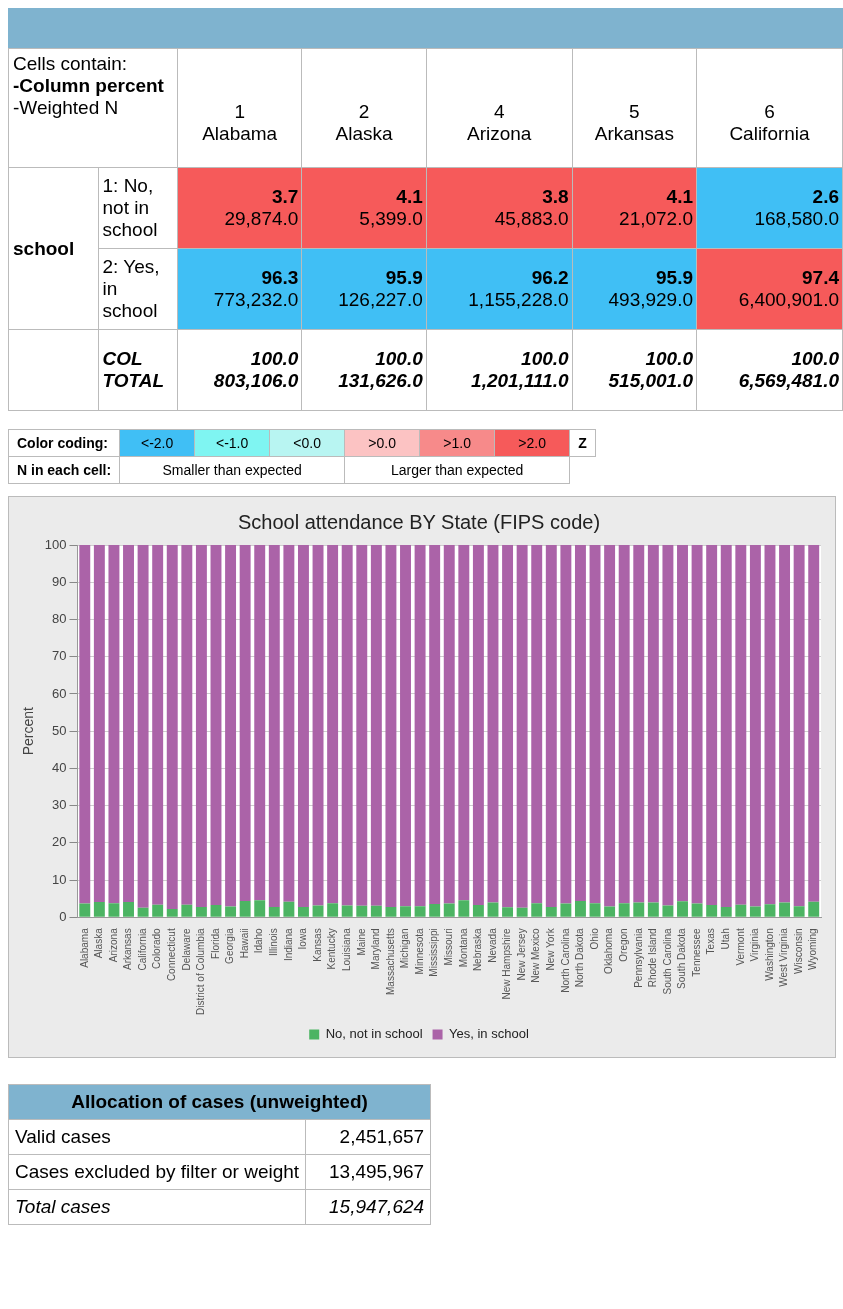  What do you see at coordinates (376, 949) in the screenshot?
I see `x-tick-label: Maryland` at bounding box center [376, 949].